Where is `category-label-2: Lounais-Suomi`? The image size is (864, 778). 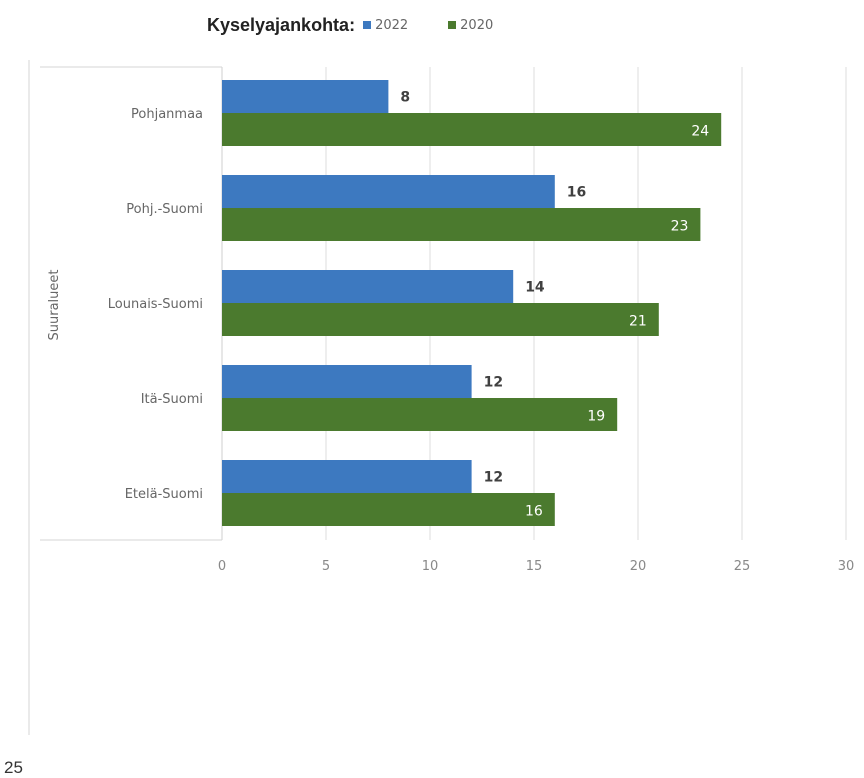 category-label-2: Lounais-Suomi is located at coordinates (155, 304).